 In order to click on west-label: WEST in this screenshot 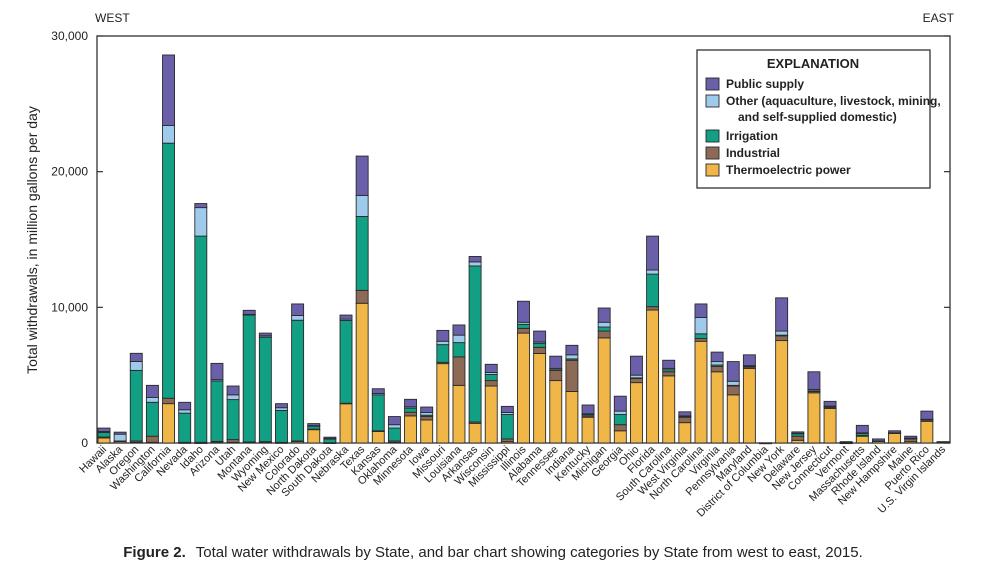, I will do `click(112, 18)`.